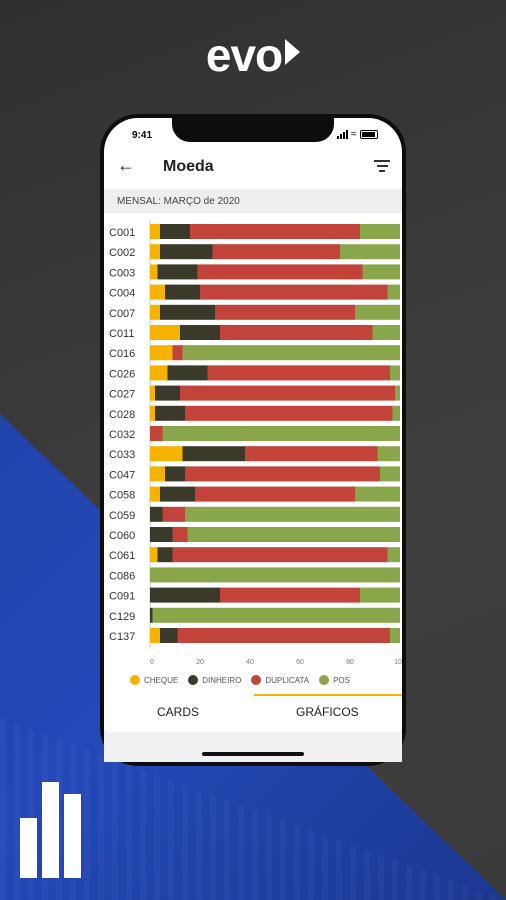 The image size is (506, 900). What do you see at coordinates (122, 455) in the screenshot?
I see `category-label: C033` at bounding box center [122, 455].